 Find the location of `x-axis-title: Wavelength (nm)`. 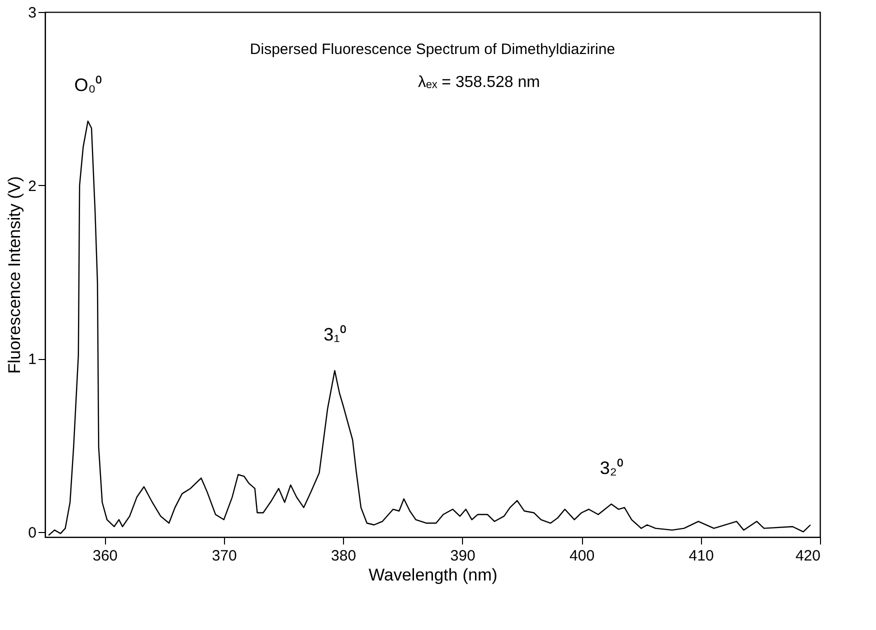

x-axis-title: Wavelength (nm) is located at coordinates (433, 575).